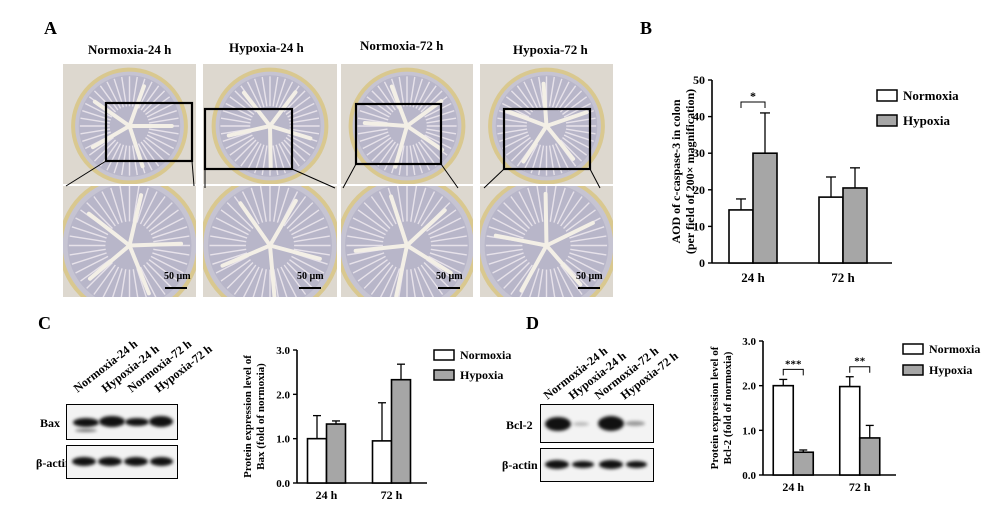 This screenshot has height=512, width=995. Describe the element at coordinates (532, 323) in the screenshot. I see `panel-letter-d: D` at that location.